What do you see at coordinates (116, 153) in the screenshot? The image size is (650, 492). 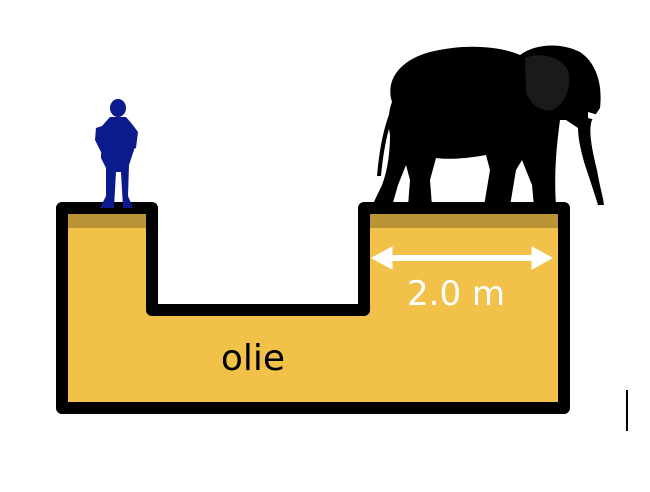 I see `person-silhouette-icon` at bounding box center [116, 153].